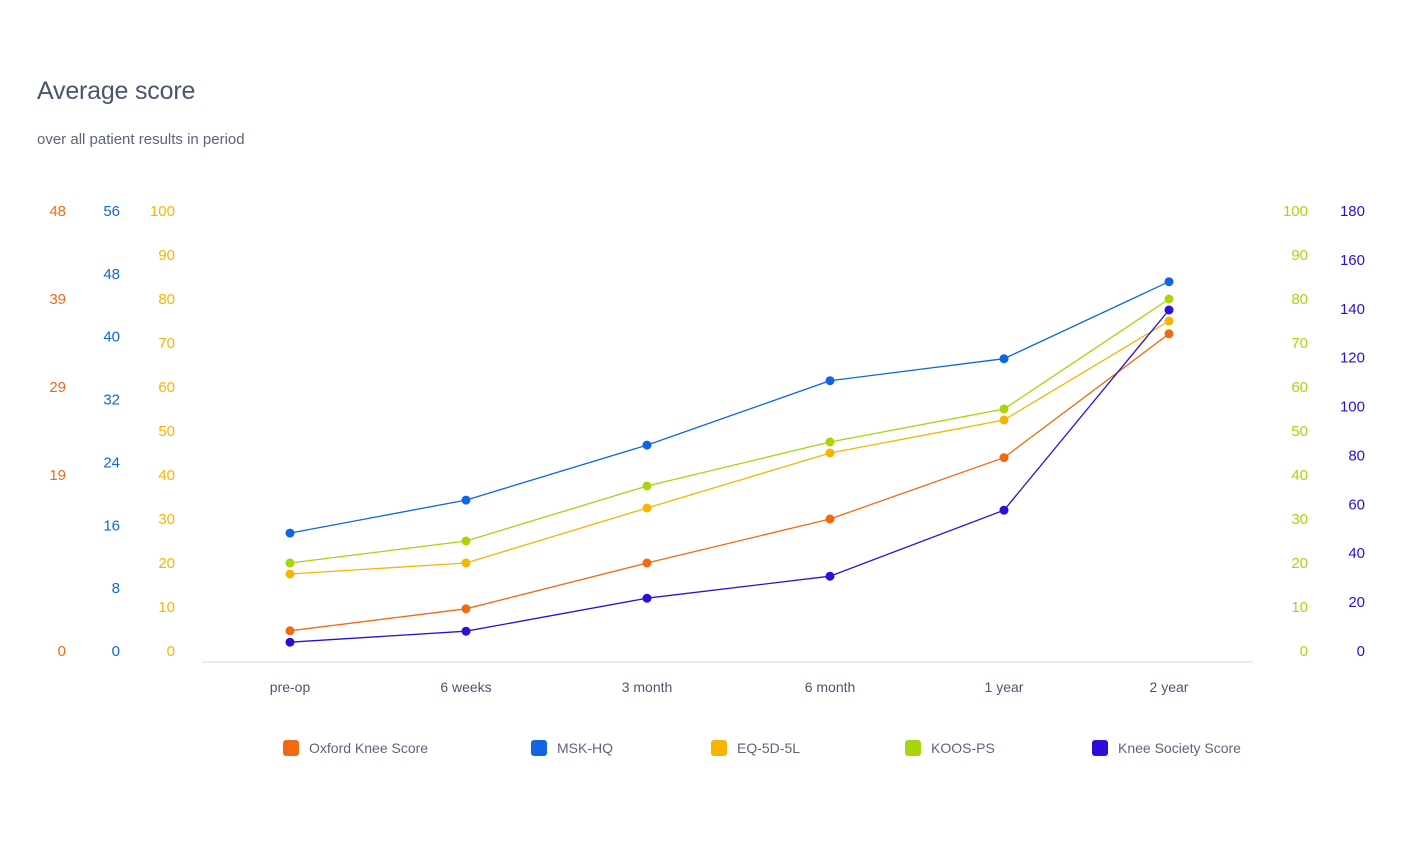 The image size is (1401, 857). I want to click on y-tick-label-eq5d: 10, so click(166, 607).